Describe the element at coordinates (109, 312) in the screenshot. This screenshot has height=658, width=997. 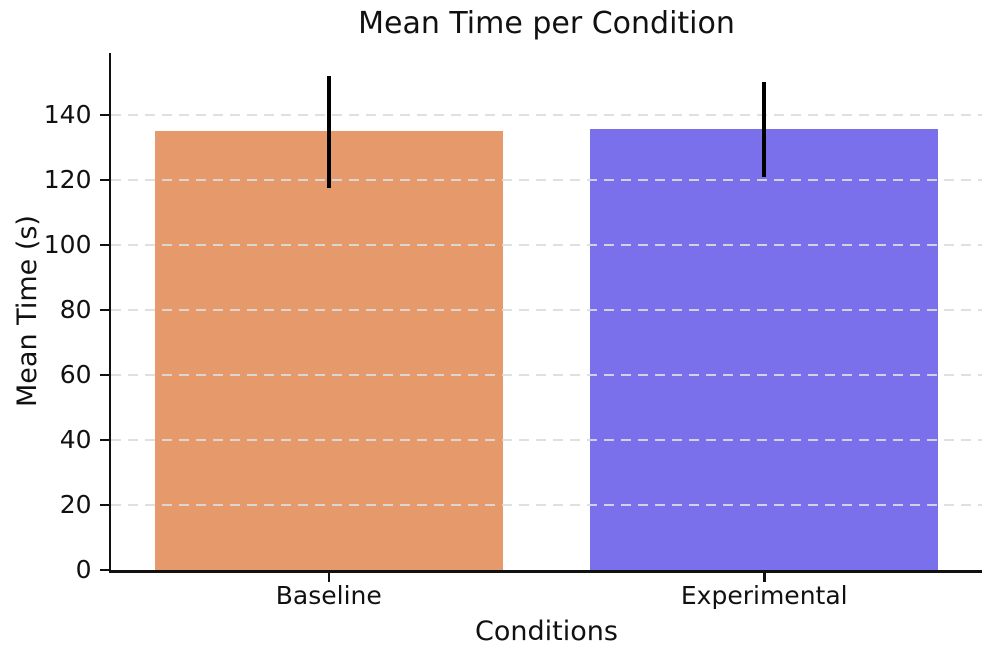
I see `y-axis-spine` at that location.